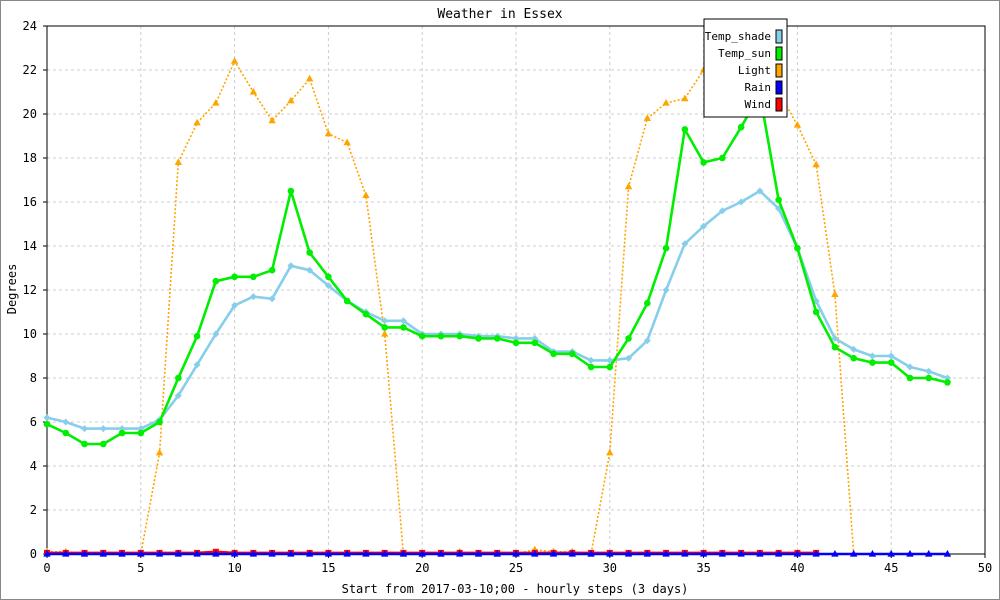  I want to click on y-tick-label: 14, so click(30, 246).